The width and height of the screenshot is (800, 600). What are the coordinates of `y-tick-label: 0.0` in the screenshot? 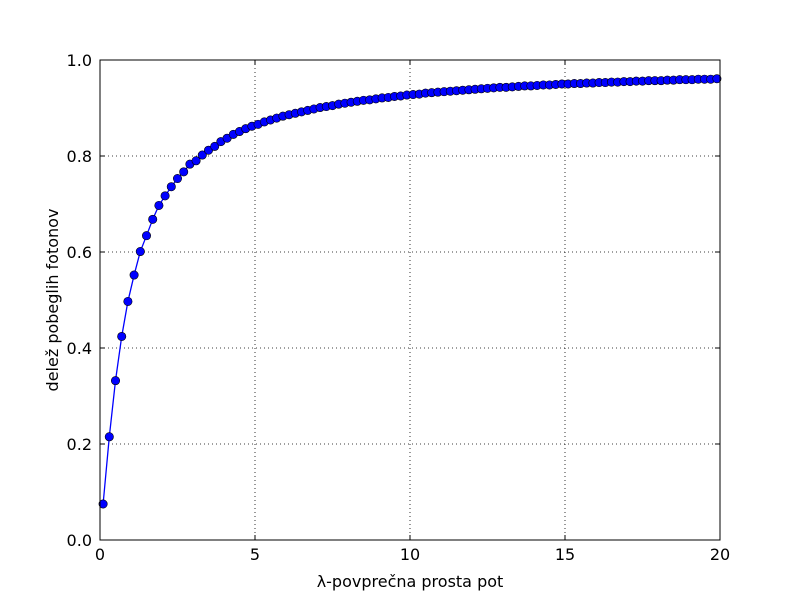 It's located at (79, 540).